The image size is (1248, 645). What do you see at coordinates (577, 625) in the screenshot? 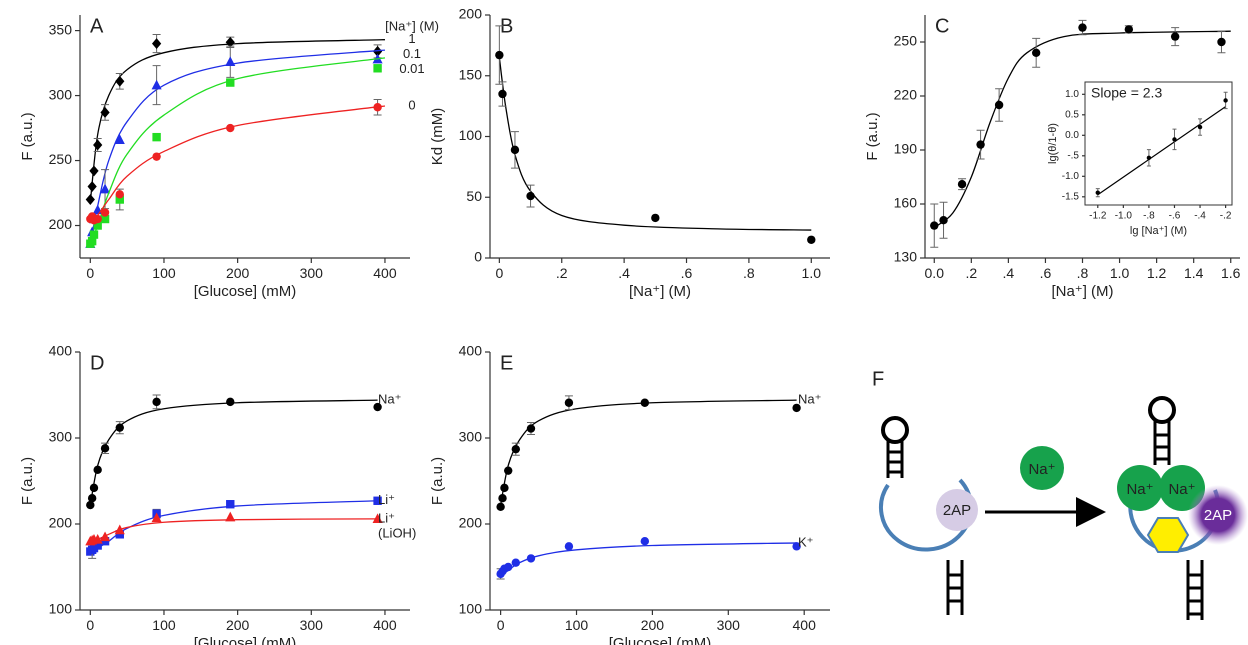
I see `x-tick-label: 100` at bounding box center [577, 625].